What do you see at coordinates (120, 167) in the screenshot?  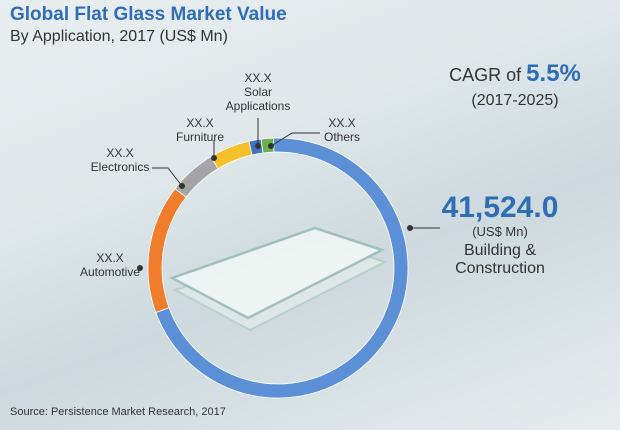 I see `category-label: Electronics` at bounding box center [120, 167].